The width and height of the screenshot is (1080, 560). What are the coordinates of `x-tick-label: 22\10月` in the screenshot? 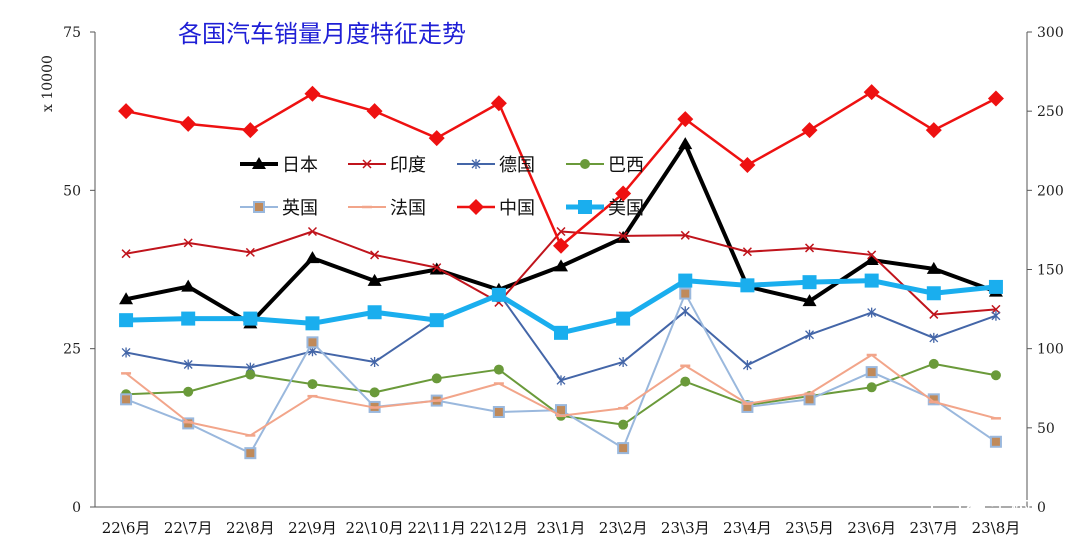 It's located at (374, 528).